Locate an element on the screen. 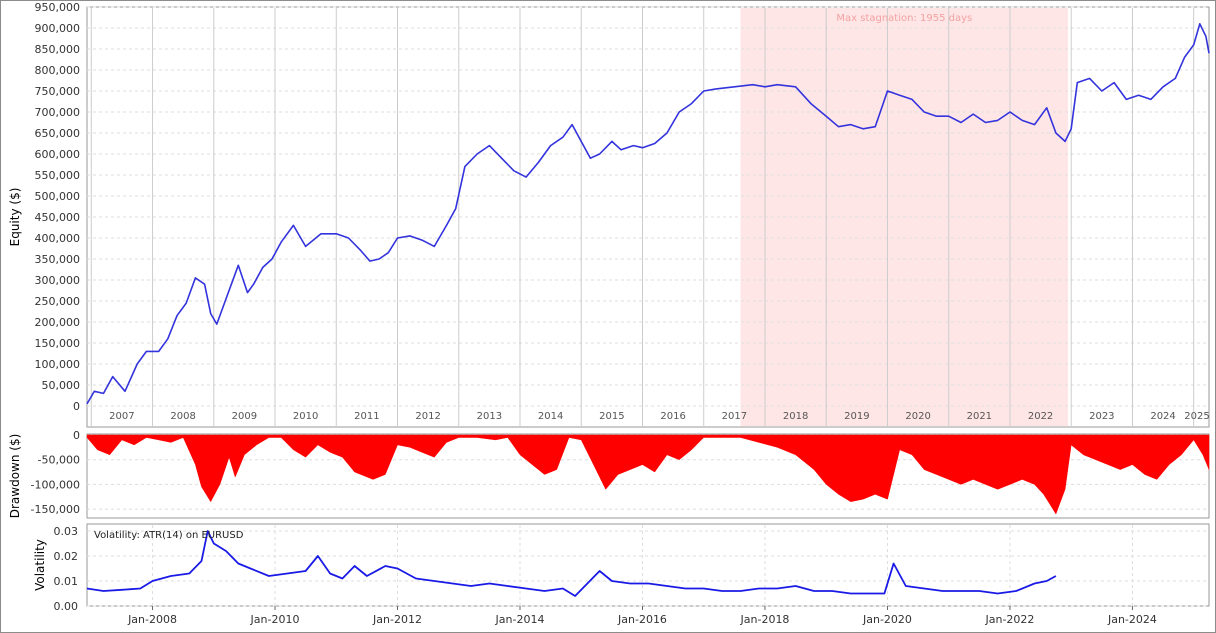 Image resolution: width=1216 pixels, height=633 pixels. volatility-gridlines is located at coordinates (648, 566).